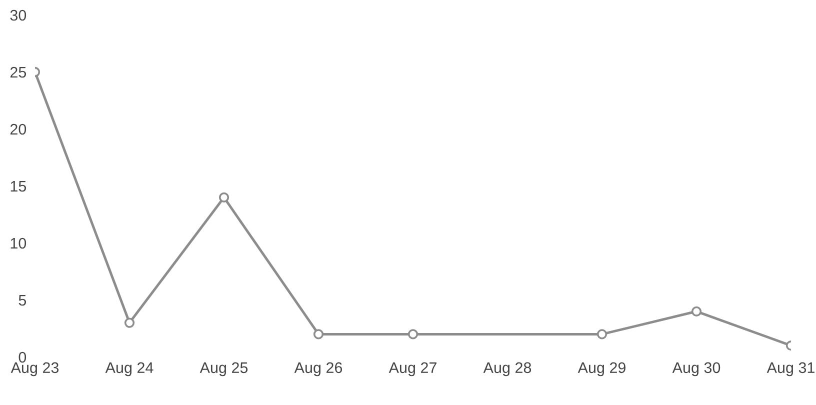  Describe the element at coordinates (34, 369) in the screenshot. I see `x-tick-label: Aug 23` at that location.